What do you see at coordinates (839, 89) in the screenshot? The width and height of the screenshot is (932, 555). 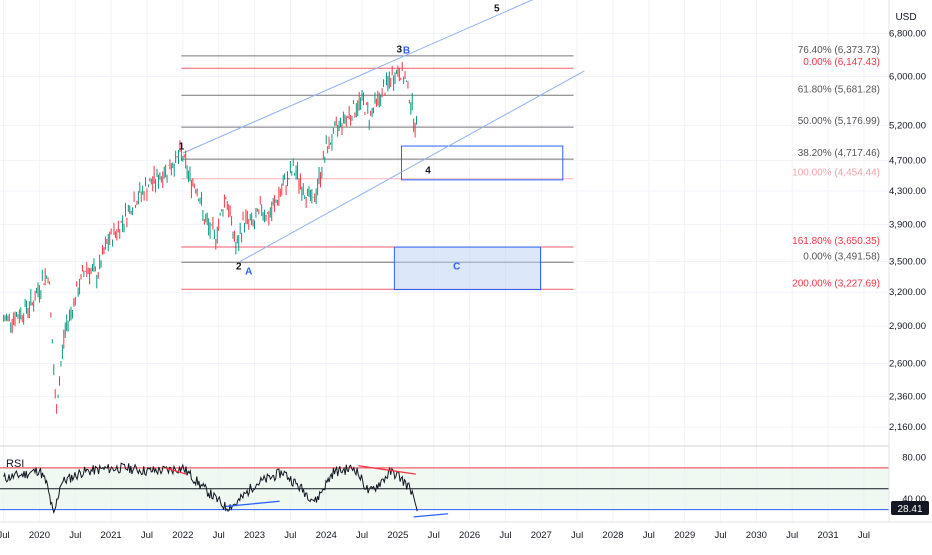 I see `fib-level-label: 61.80% (5,681.28)` at bounding box center [839, 89].